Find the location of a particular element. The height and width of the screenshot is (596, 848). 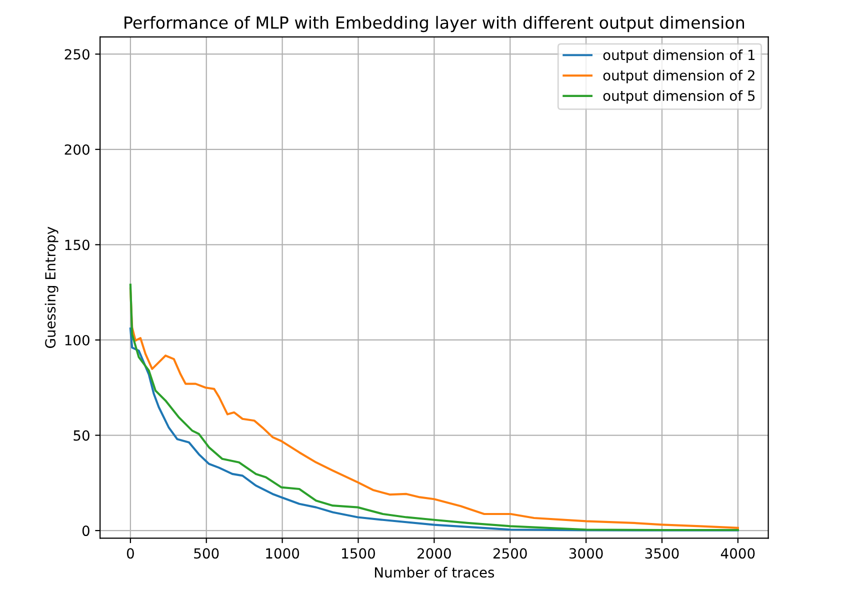

x-tick-label: 4000 is located at coordinates (737, 553).